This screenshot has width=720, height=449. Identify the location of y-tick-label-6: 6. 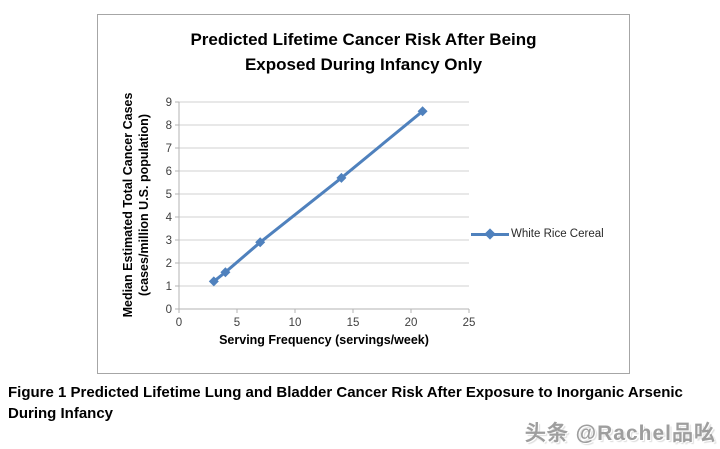
(169, 172).